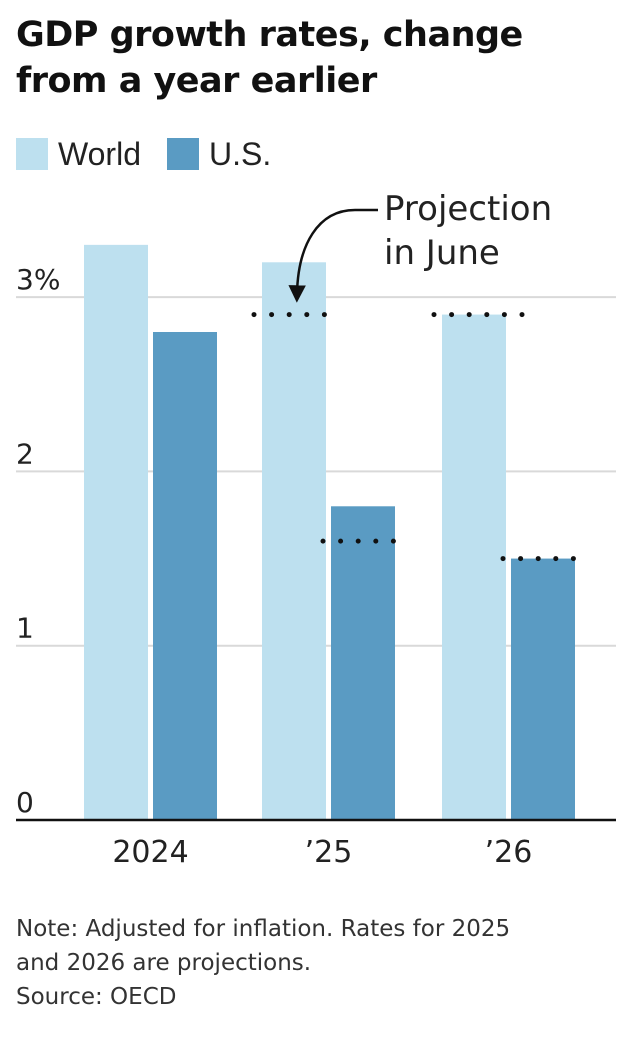  Describe the element at coordinates (240, 153) in the screenshot. I see `legend-label-us: U.S.` at that location.